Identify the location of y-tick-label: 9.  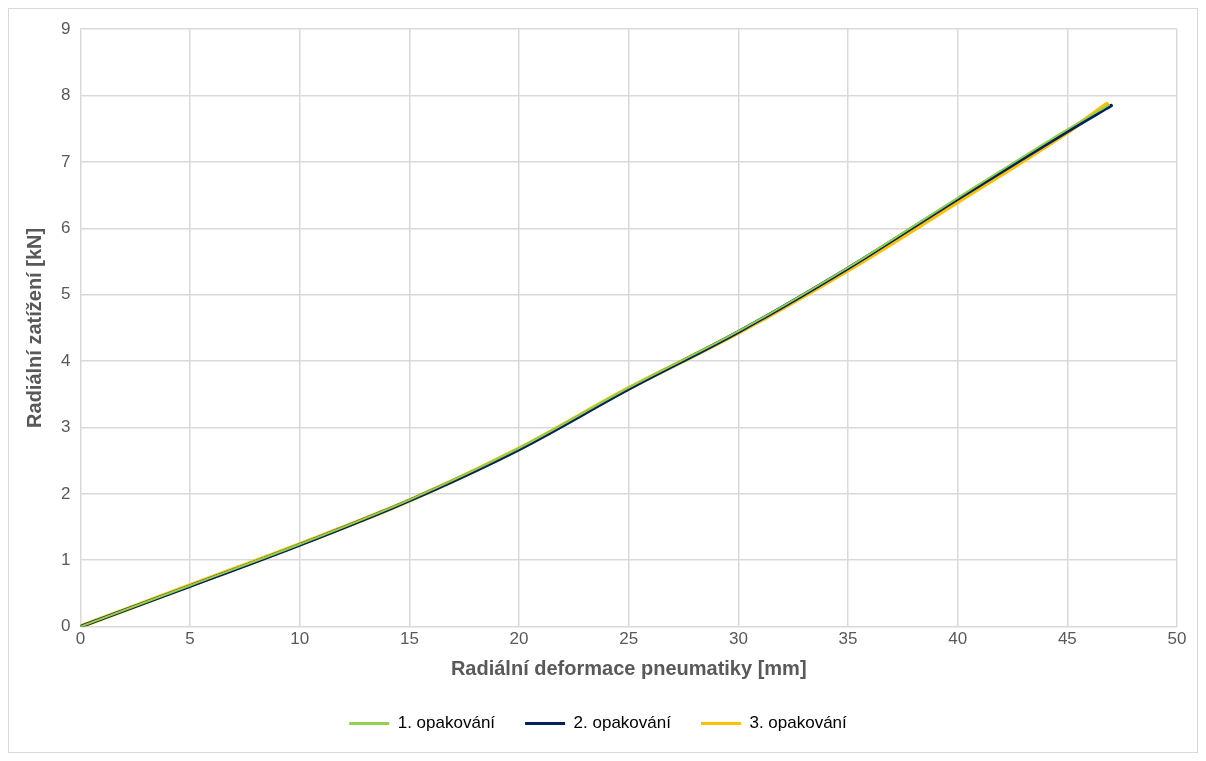
(65, 28).